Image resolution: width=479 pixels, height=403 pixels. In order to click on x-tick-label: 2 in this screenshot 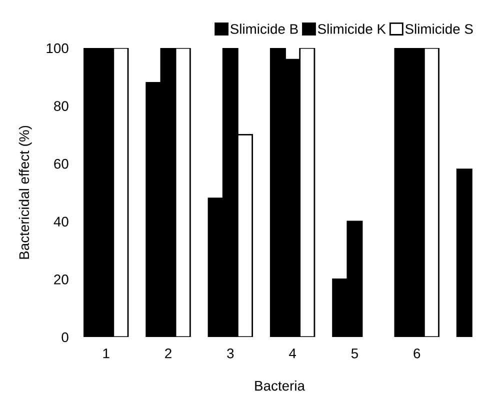, I will do `click(168, 353)`.